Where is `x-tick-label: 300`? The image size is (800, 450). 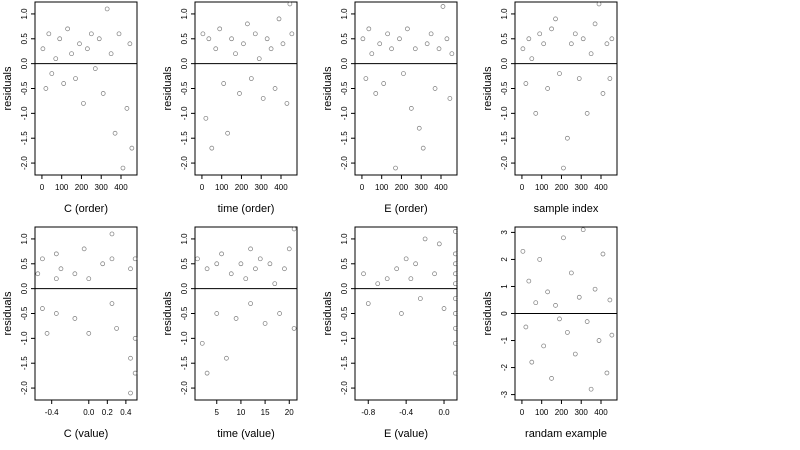
x-tick-label: 300 is located at coordinates (102, 187).